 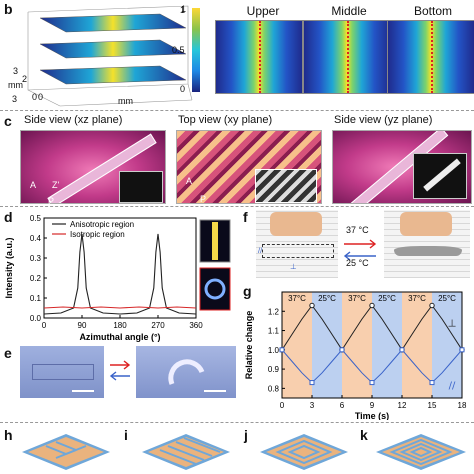 What do you see at coordinates (102, 224) in the screenshot?
I see `legend-label: Anisotropic region` at bounding box center [102, 224].